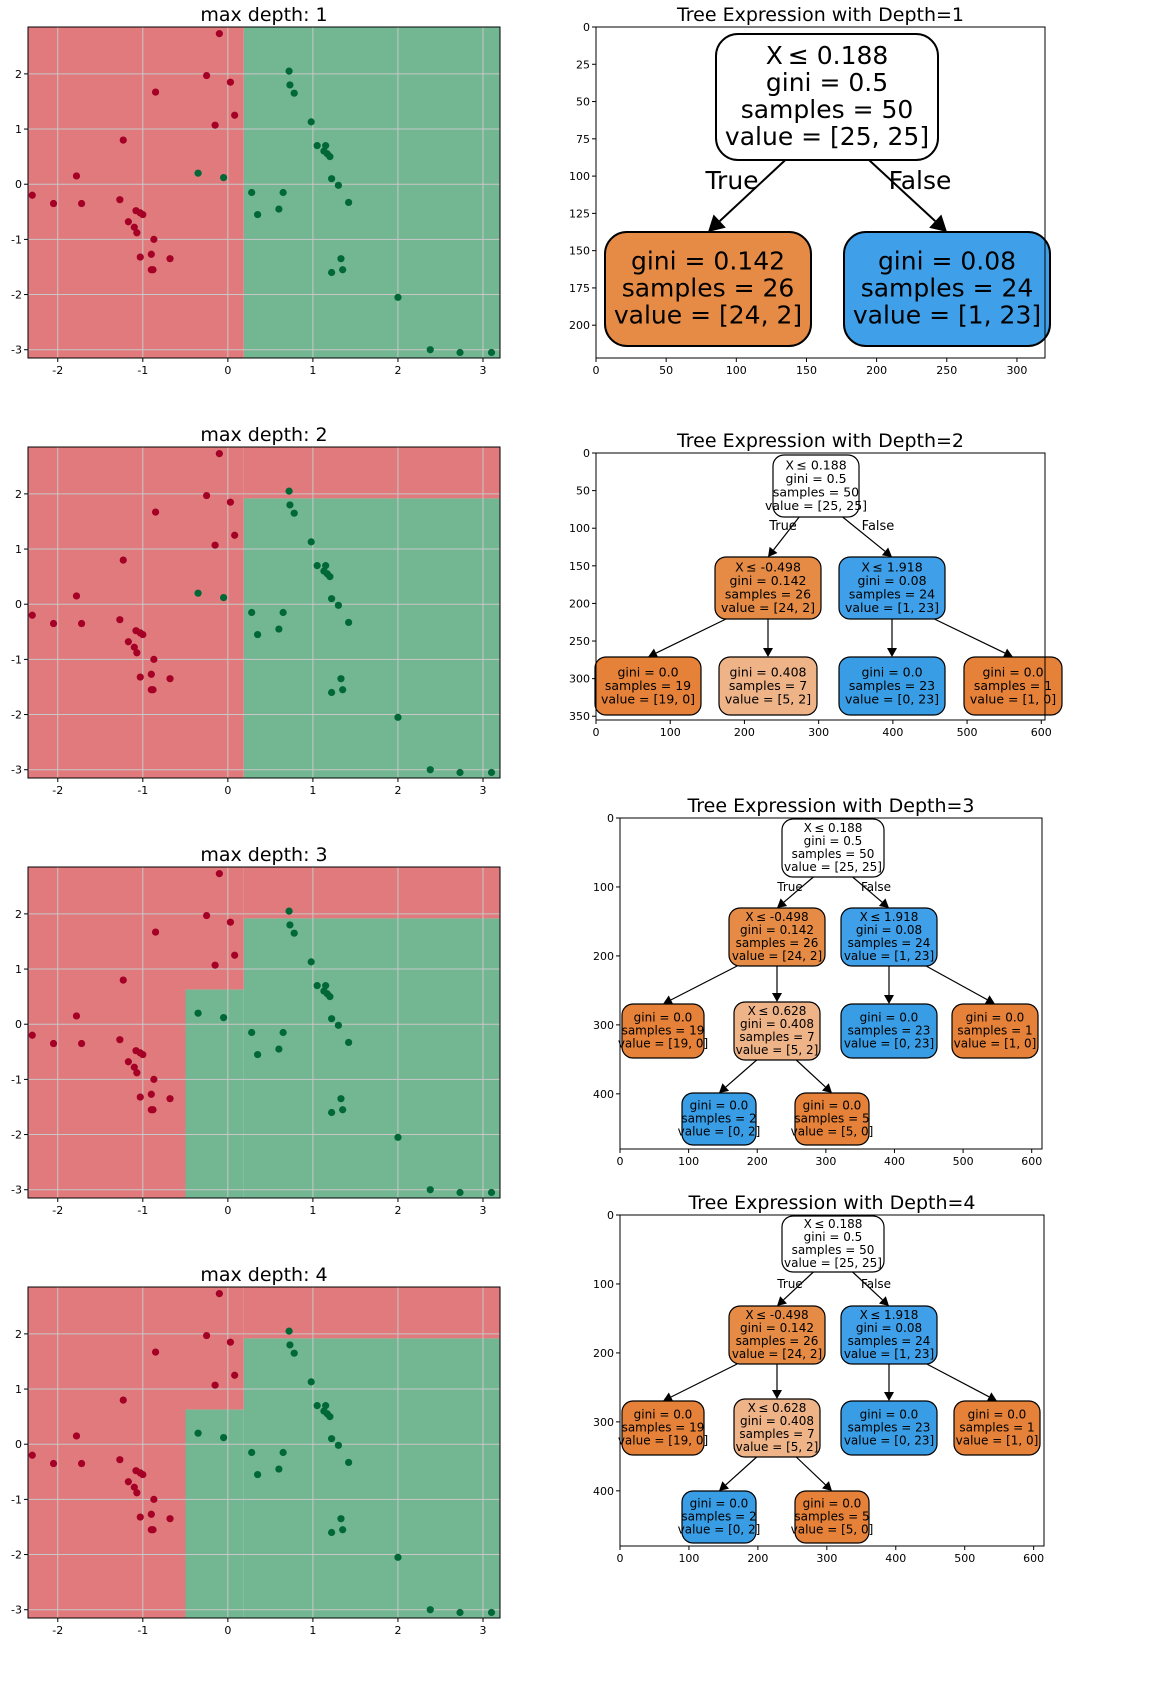  Describe the element at coordinates (16, 350) in the screenshot. I see `y-tick-label: -3` at that location.